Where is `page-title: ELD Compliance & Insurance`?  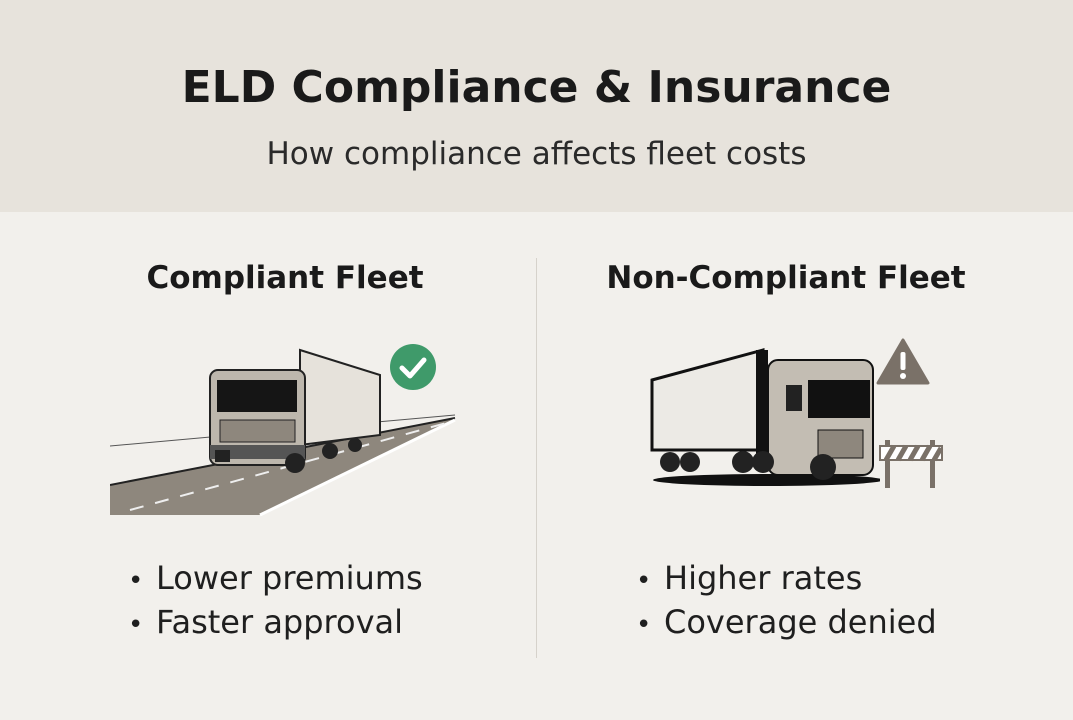 page-title: ELD Compliance & Insurance is located at coordinates (536, 87).